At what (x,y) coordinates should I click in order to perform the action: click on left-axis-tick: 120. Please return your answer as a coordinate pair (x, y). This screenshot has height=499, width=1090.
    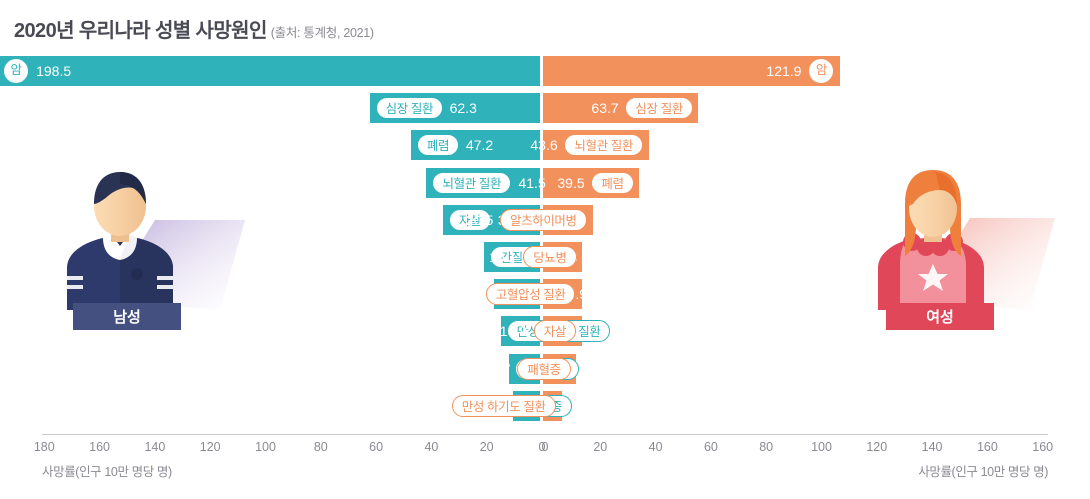
    Looking at the image, I should click on (210, 447).